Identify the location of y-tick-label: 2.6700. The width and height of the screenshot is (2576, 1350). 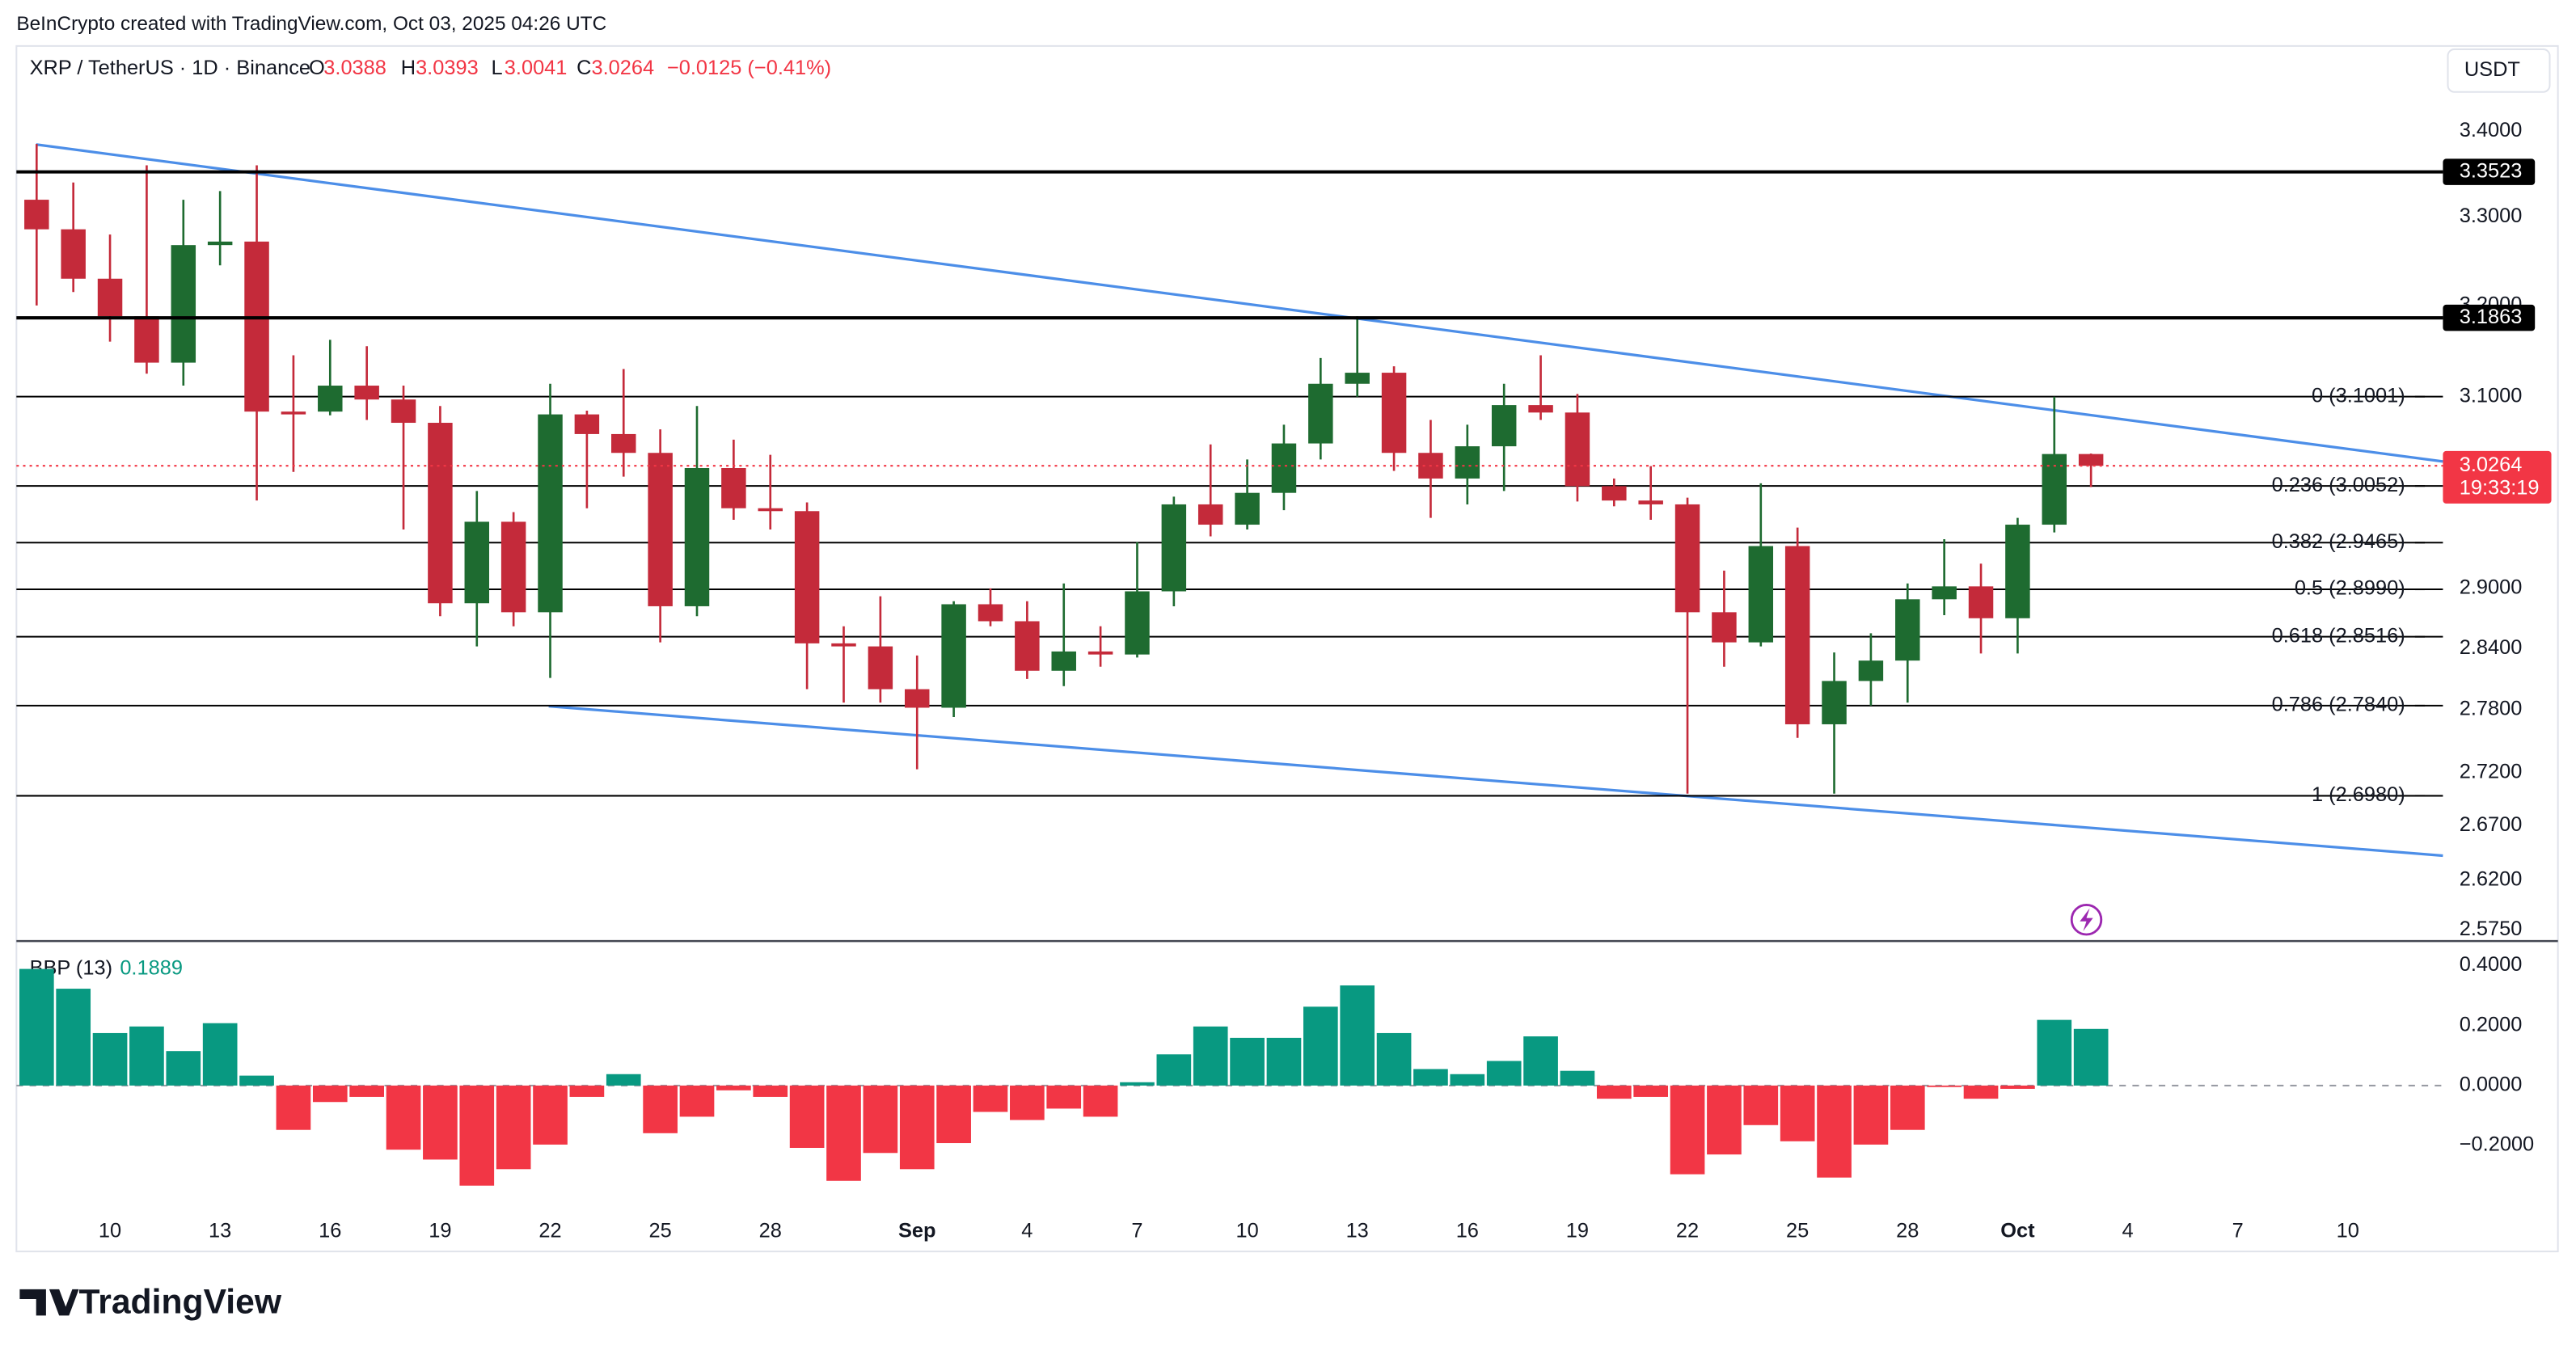
(2491, 824).